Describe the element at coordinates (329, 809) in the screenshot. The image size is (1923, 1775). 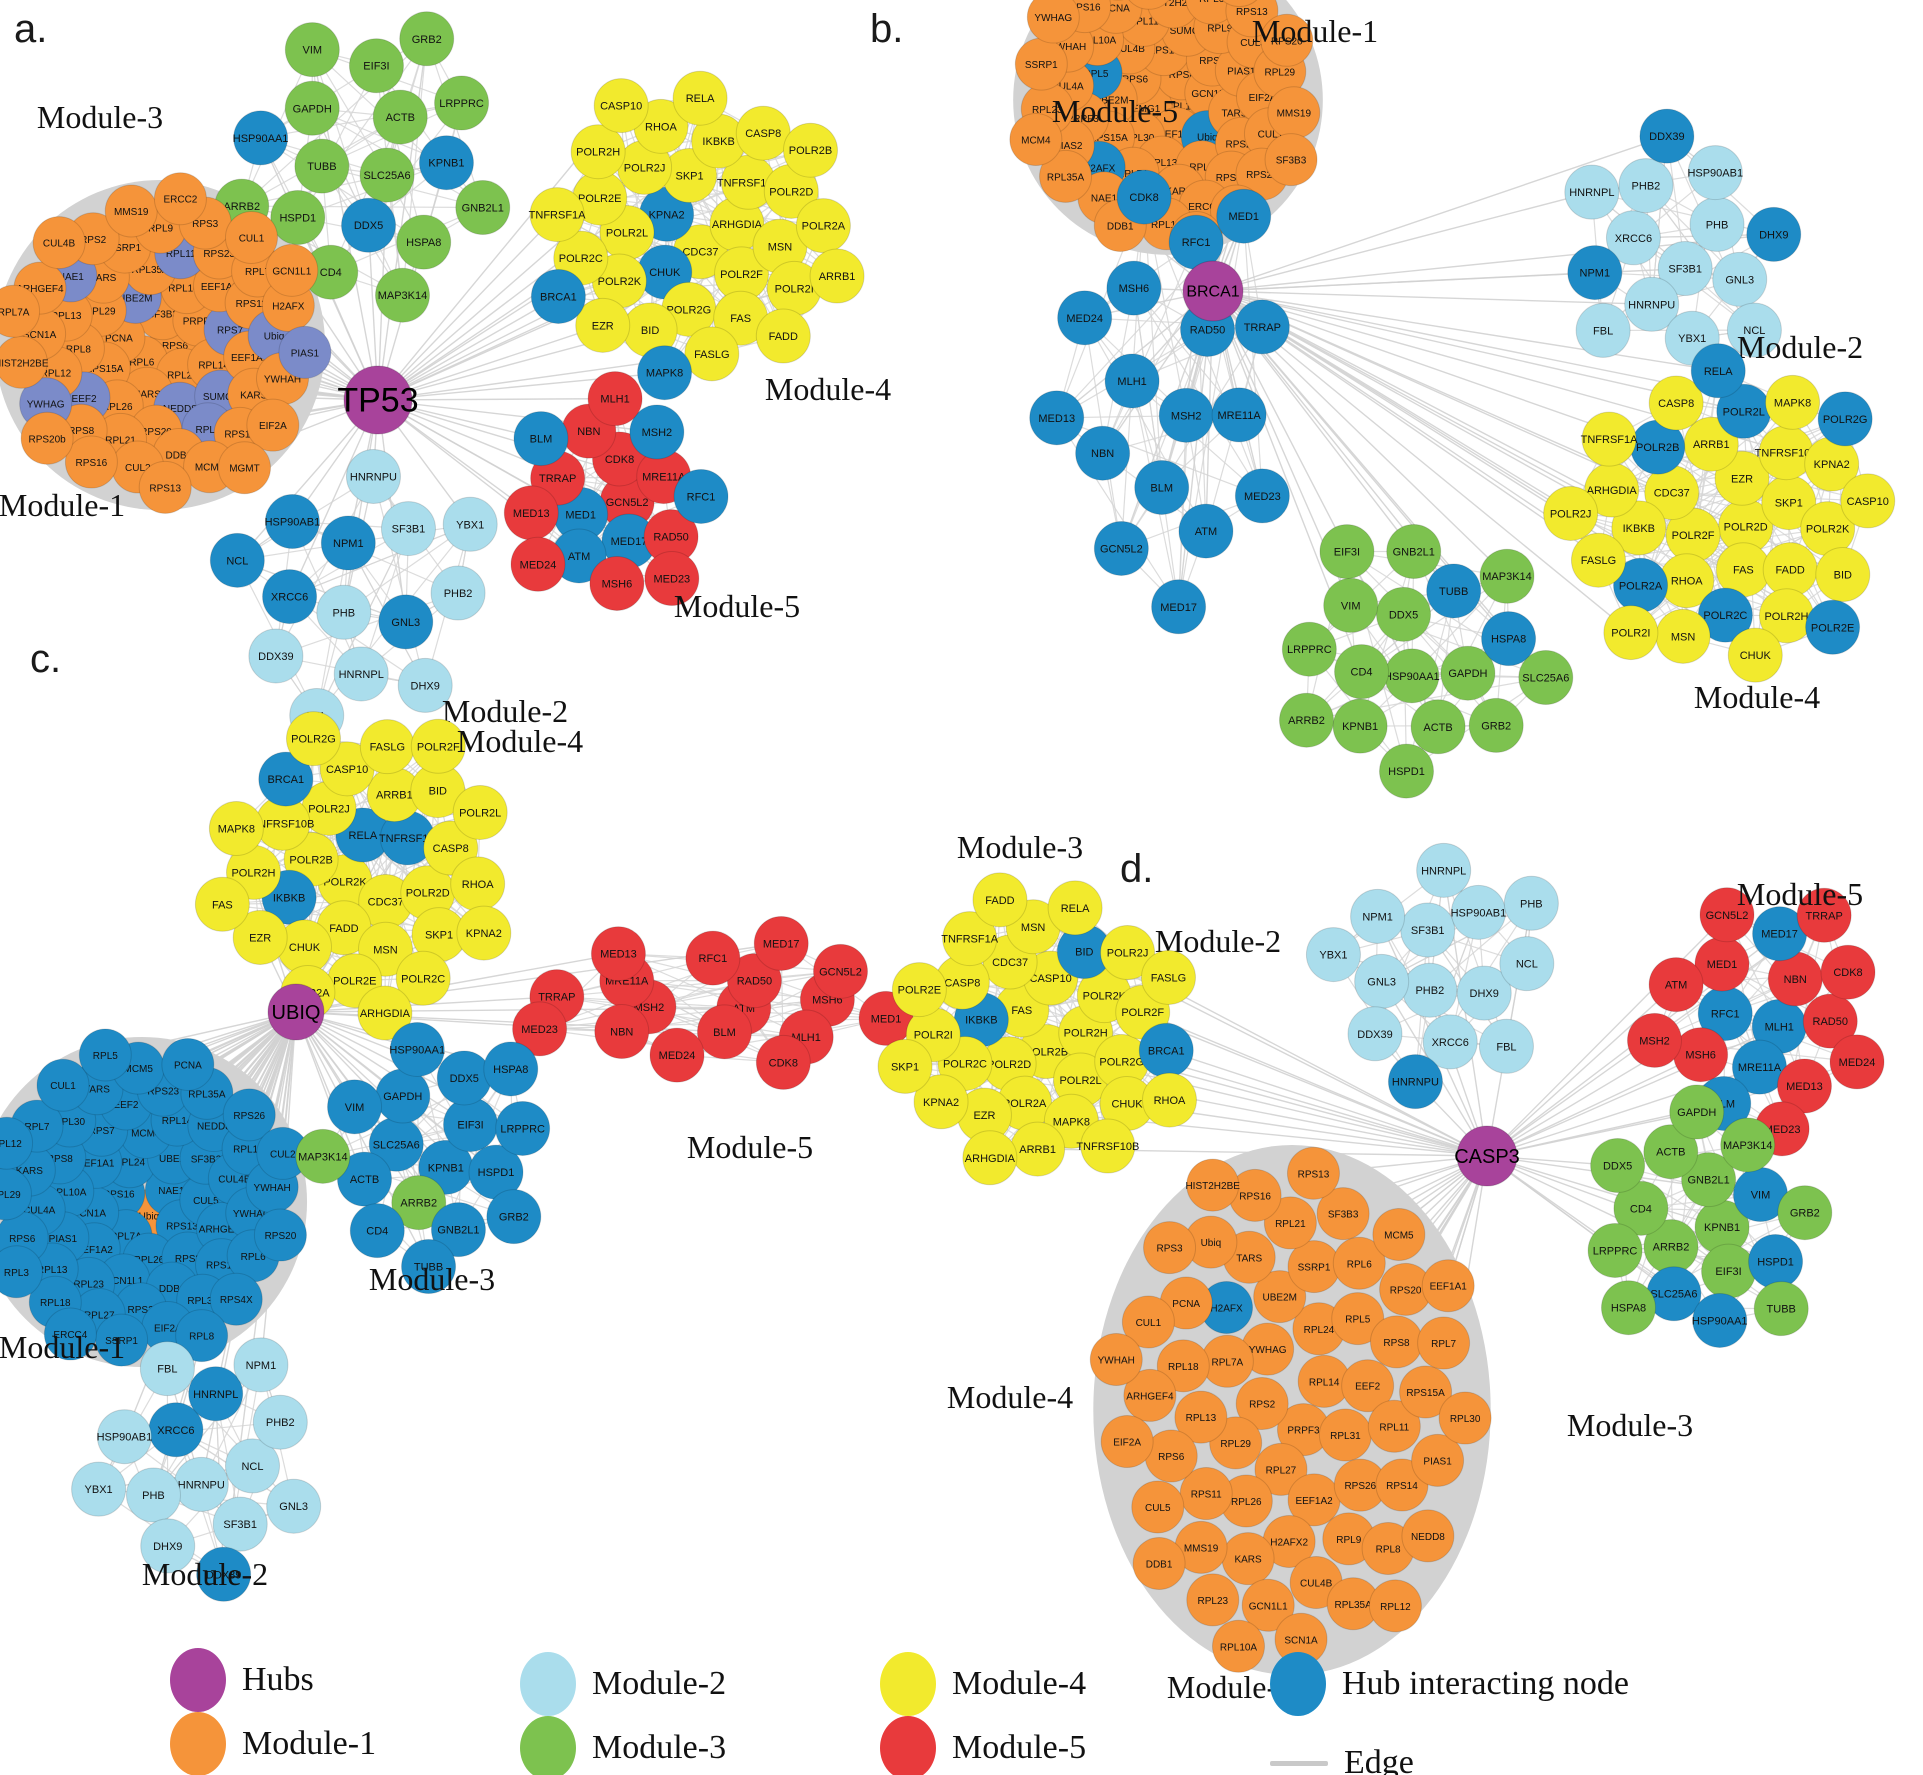
I see `node-label: POLR2J` at that location.